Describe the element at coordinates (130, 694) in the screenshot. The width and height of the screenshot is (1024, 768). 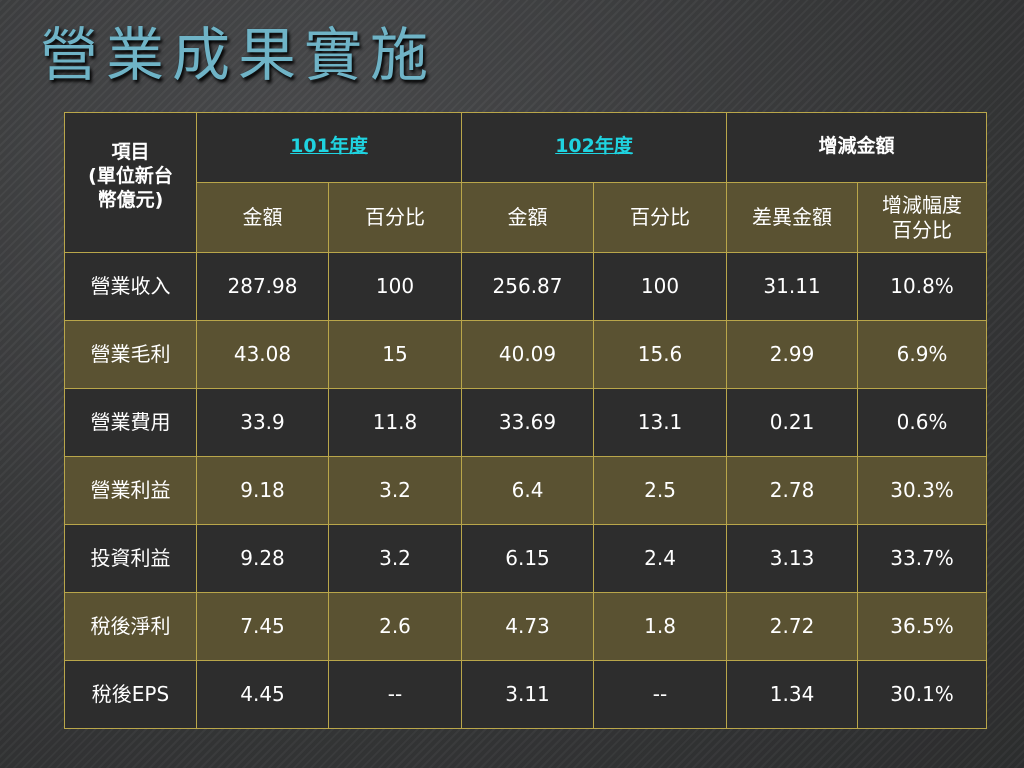
I see `row-item: 稅後EPS` at that location.